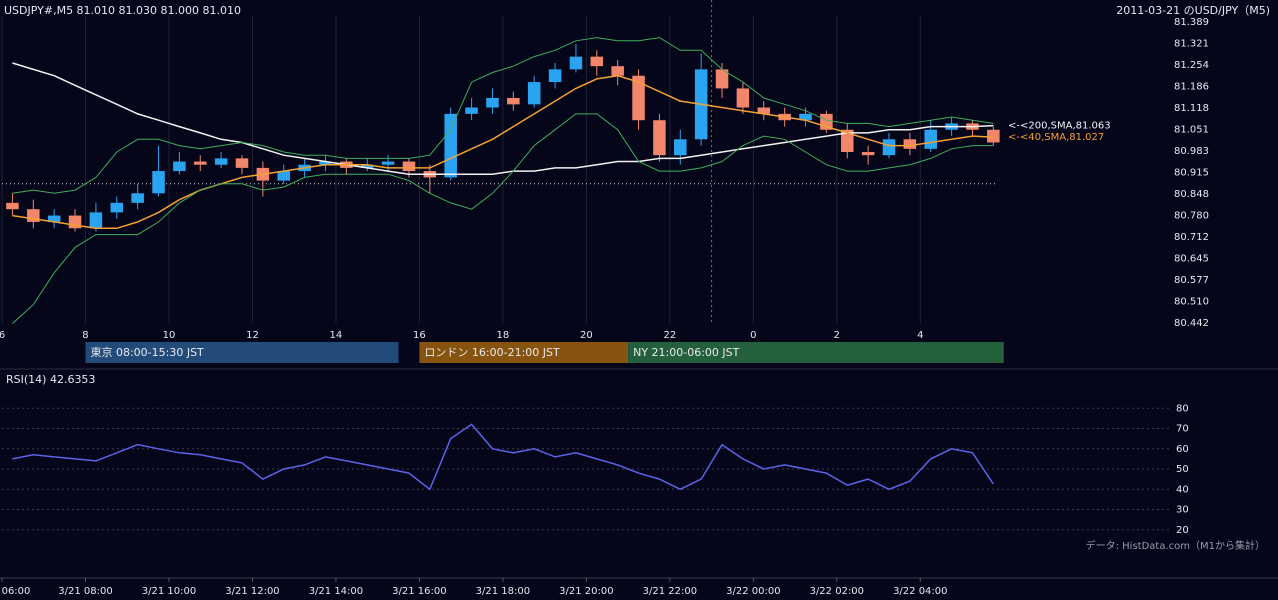 Image resolution: width=1278 pixels, height=600 pixels. What do you see at coordinates (122, 10) in the screenshot?
I see `chart-title: USDJPY#,M5 81.010 81.030 81.000 81.010` at bounding box center [122, 10].